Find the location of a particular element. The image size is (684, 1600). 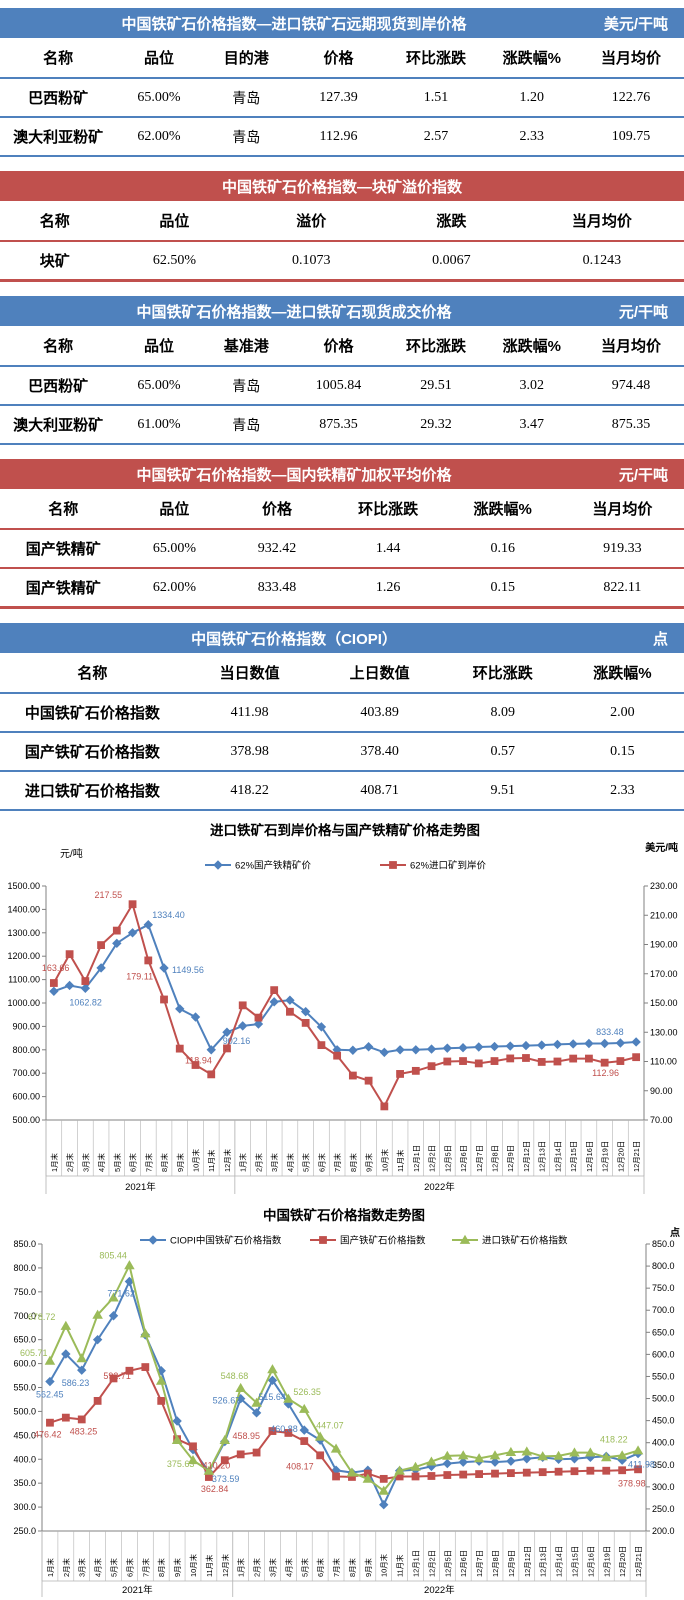

right-tick-label: 90.00 is located at coordinates (661, 1091).